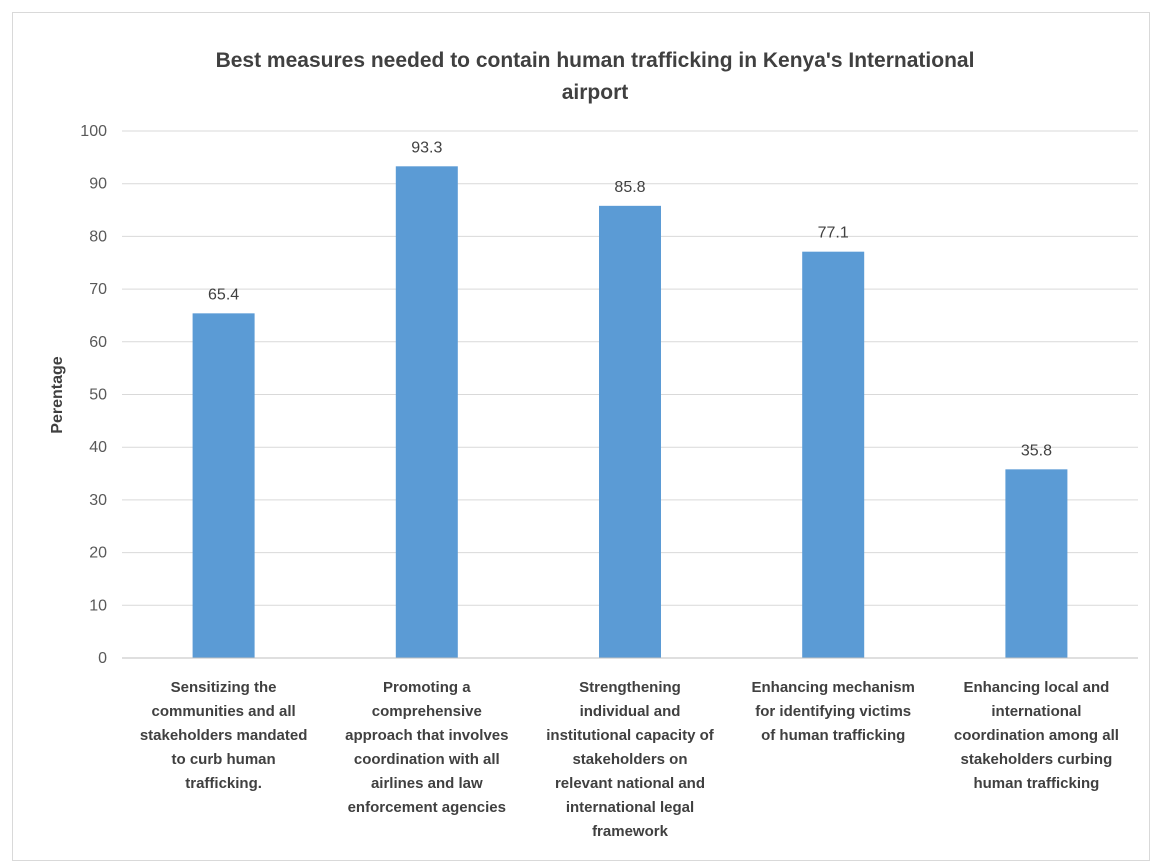  What do you see at coordinates (1036, 783) in the screenshot?
I see `category-label-line: human trafficking` at bounding box center [1036, 783].